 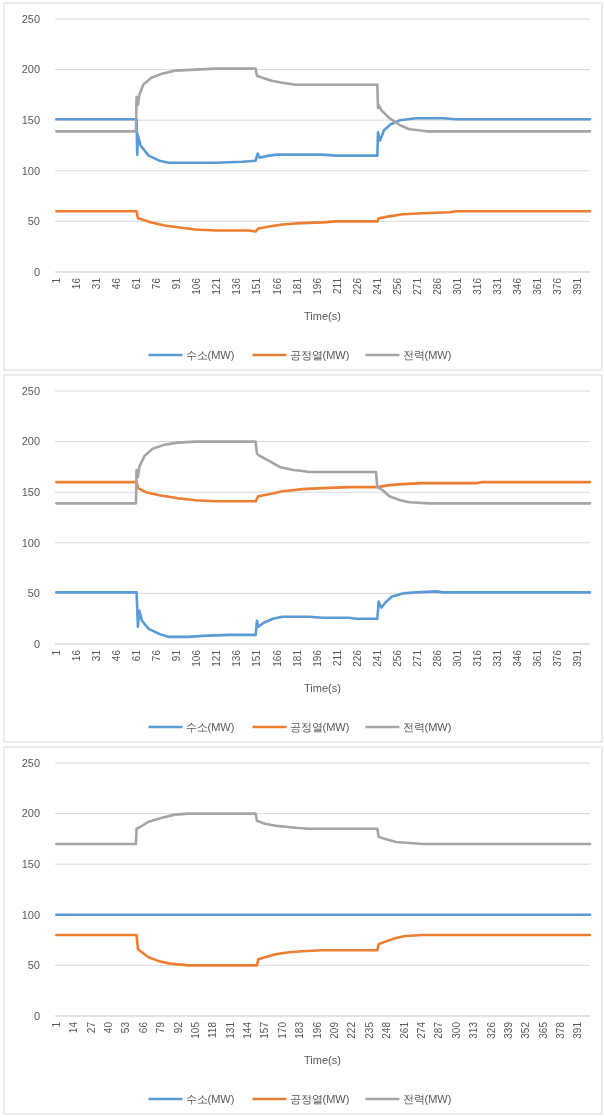 I want to click on x-tick-label: 61, so click(x=137, y=655).